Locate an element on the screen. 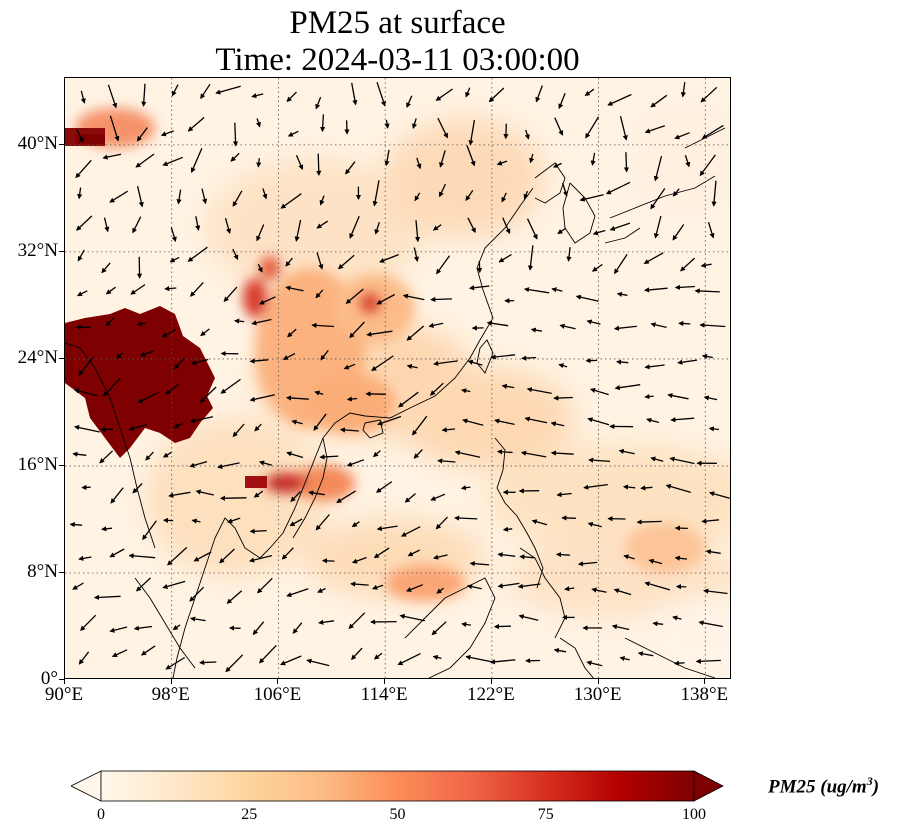 Image resolution: width=905 pixels, height=836 pixels. colorbar-tick-label: 100 is located at coordinates (694, 814).